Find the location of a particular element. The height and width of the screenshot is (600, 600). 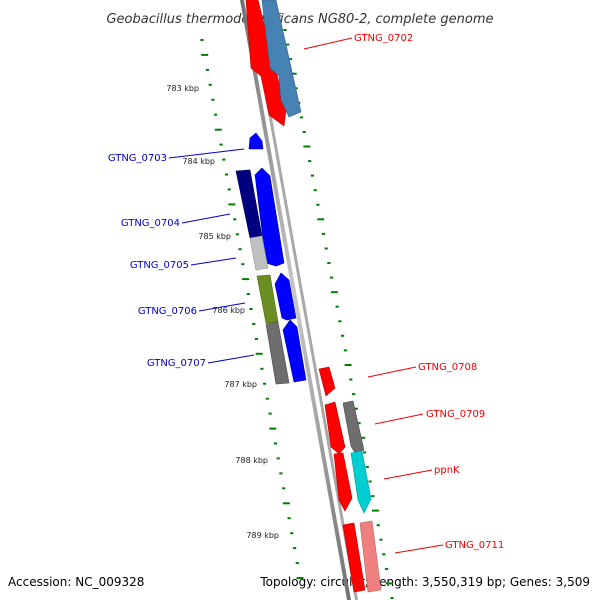

label-GTNG_0709: GTNG_0709 is located at coordinates (455, 414).